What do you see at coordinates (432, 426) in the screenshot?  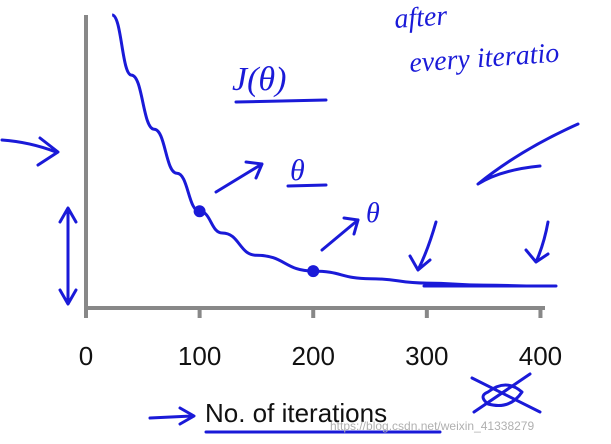 I see `watermark: https://blog.csdn.net/weixin_41338279` at bounding box center [432, 426].